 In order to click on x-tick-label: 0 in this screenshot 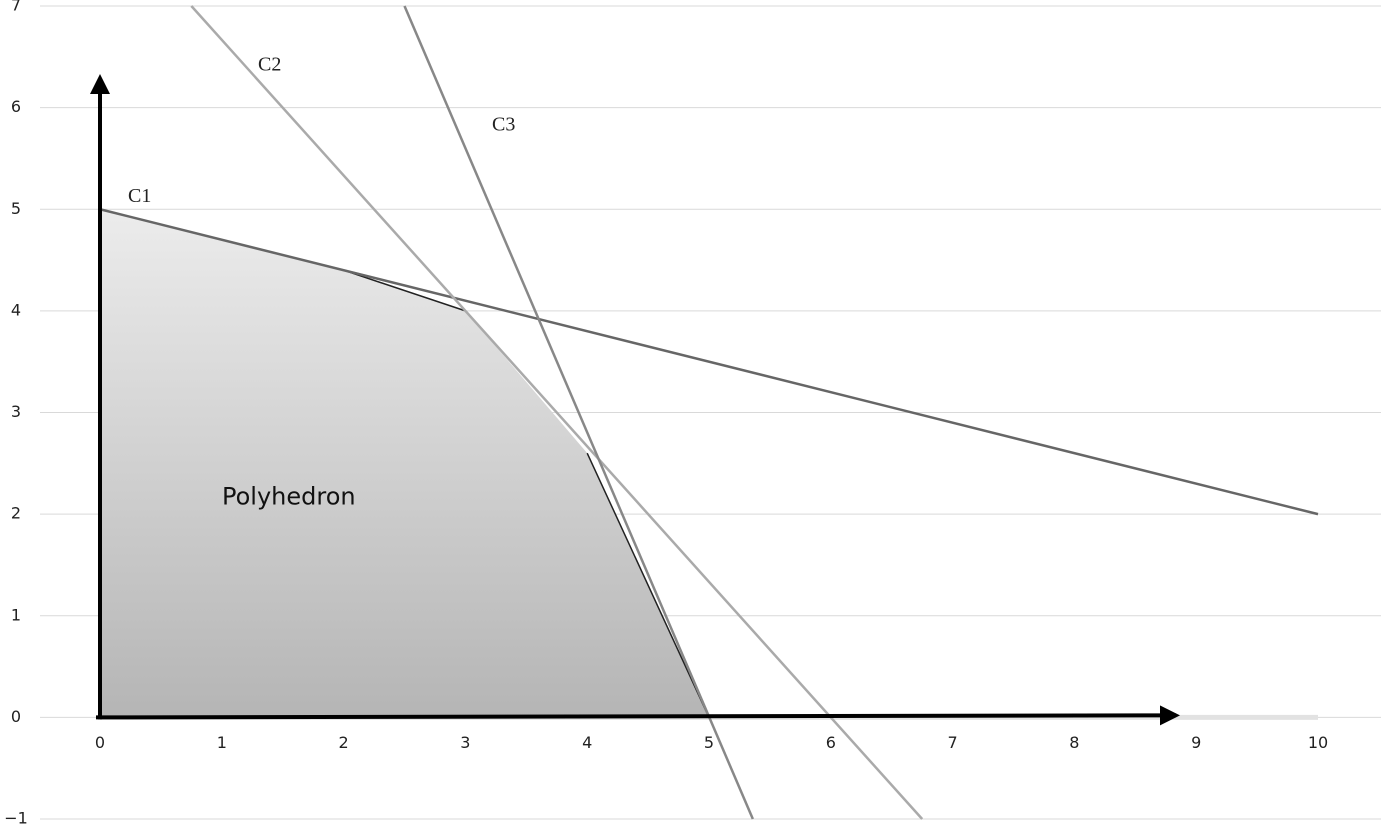, I will do `click(100, 742)`.